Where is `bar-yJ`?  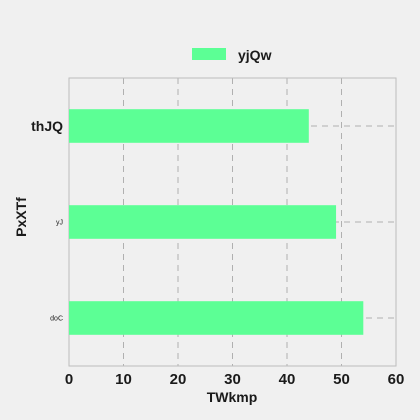
bar-yJ is located at coordinates (203, 222).